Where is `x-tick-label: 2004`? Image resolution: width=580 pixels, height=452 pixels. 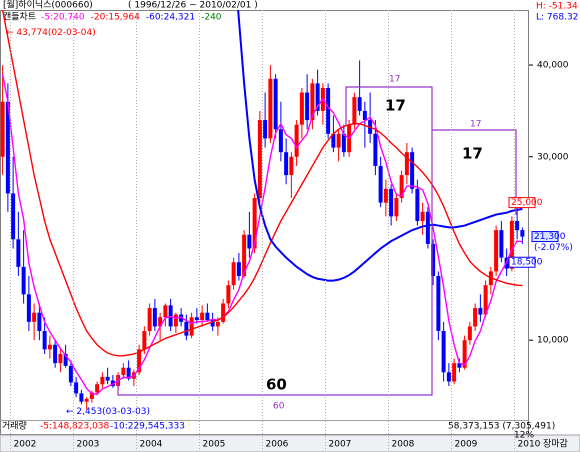
x-tick-label: 2004 is located at coordinates (151, 445).